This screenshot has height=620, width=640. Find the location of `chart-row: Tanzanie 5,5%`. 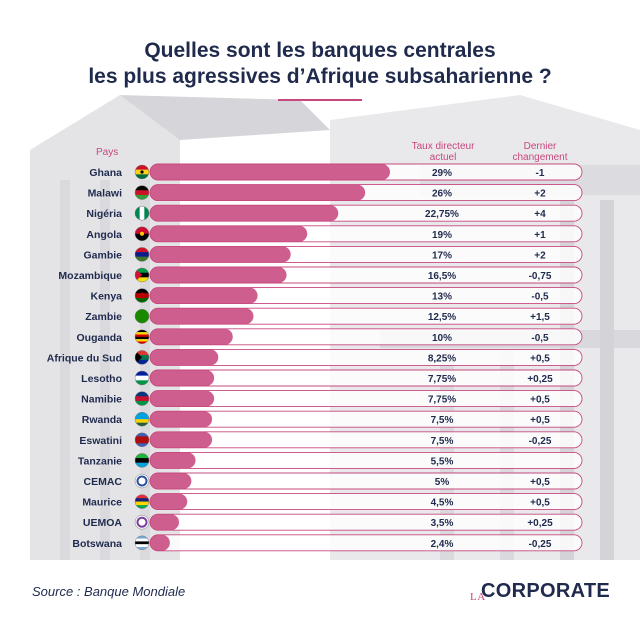

chart-row: Tanzanie 5,5% is located at coordinates (330, 460).